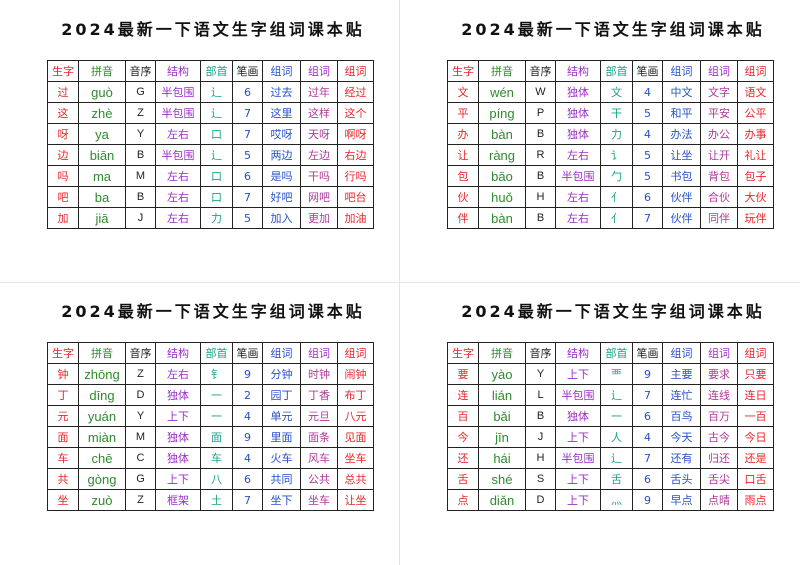 This screenshot has height=565, width=800. Describe the element at coordinates (140, 458) in the screenshot. I see `cell: C` at that location.